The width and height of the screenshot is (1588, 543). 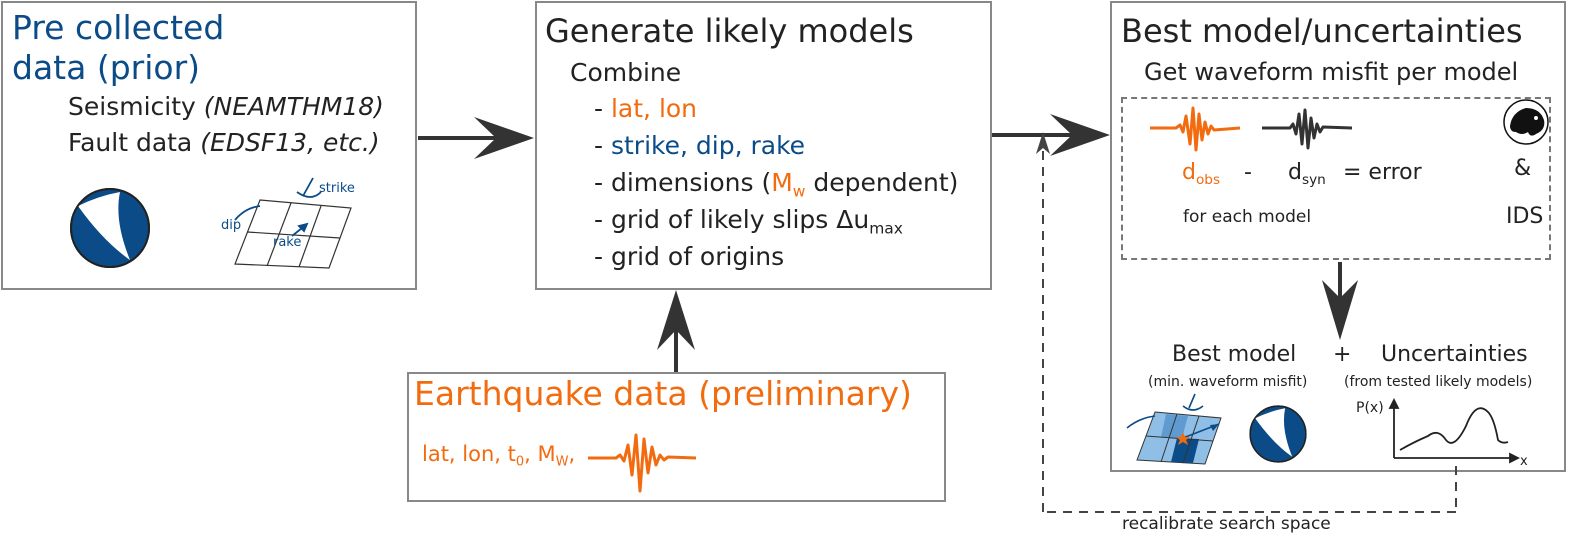 I want to click on list-item-origins: - grid of origins, so click(x=689, y=256).